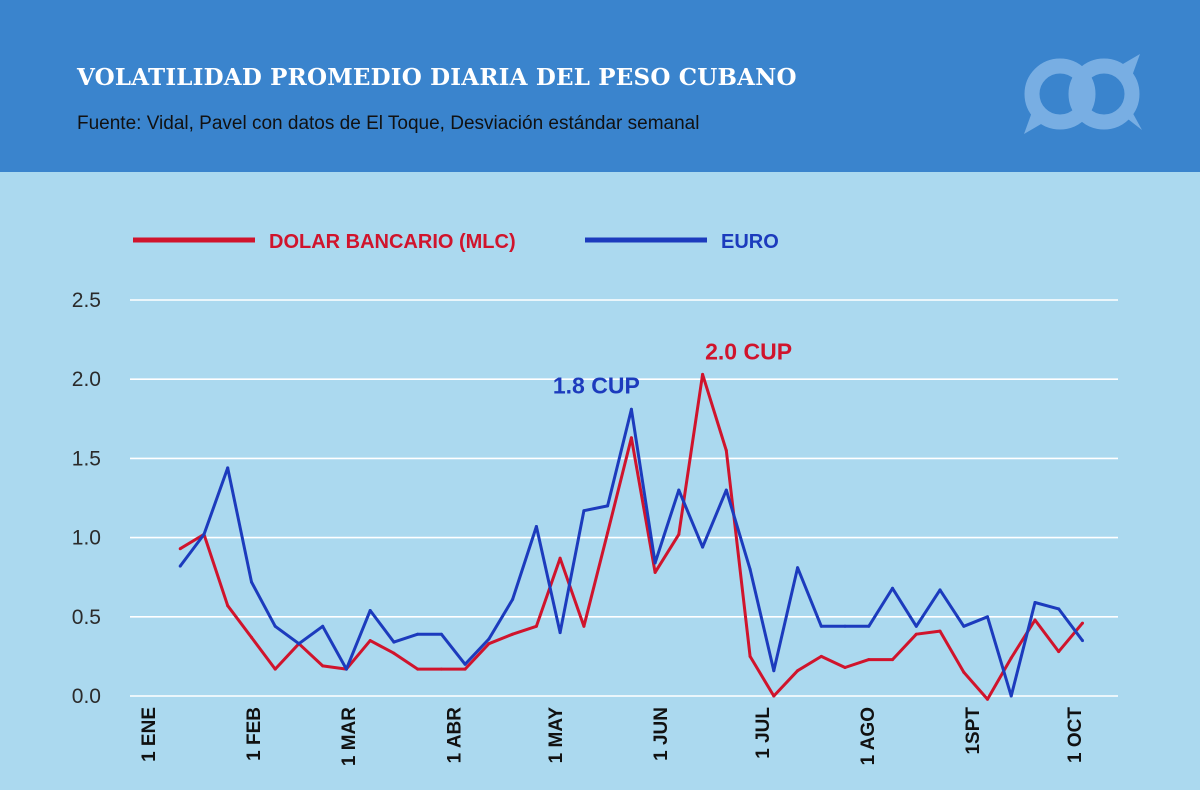  What do you see at coordinates (868, 736) in the screenshot?
I see `x-tick-label: 1 AGO` at bounding box center [868, 736].